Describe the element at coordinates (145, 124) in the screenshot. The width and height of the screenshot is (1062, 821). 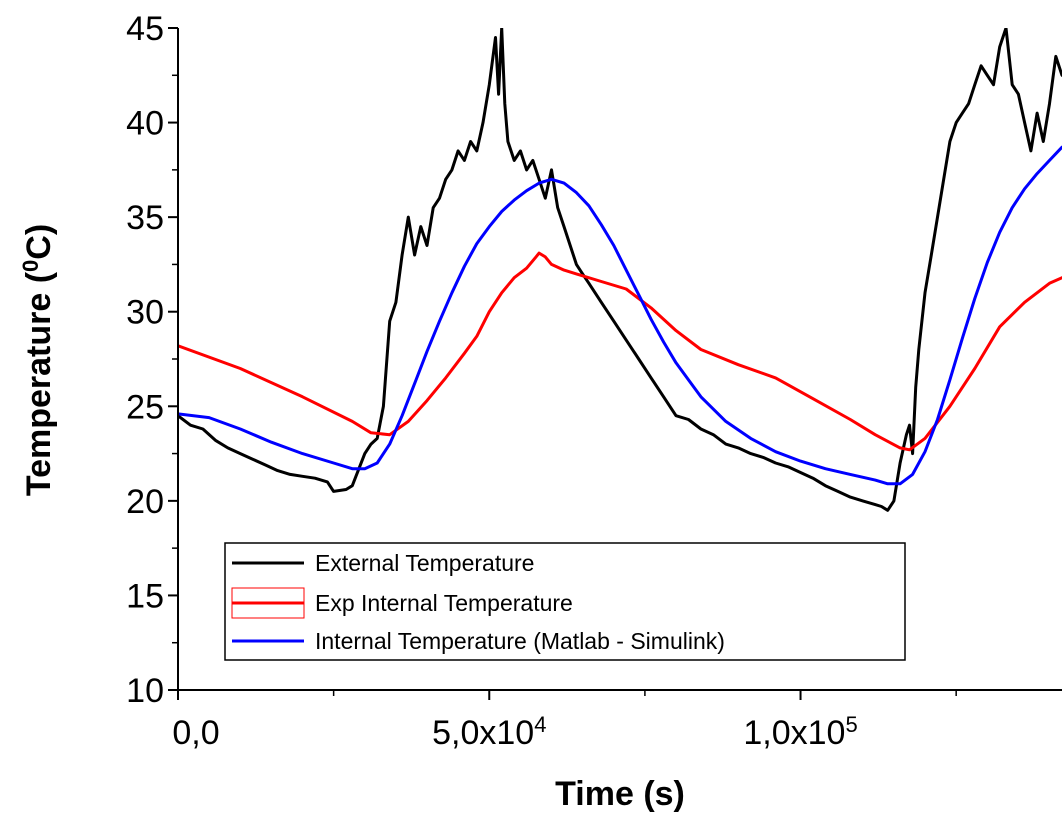
I see `y-tick-label: 40` at that location.